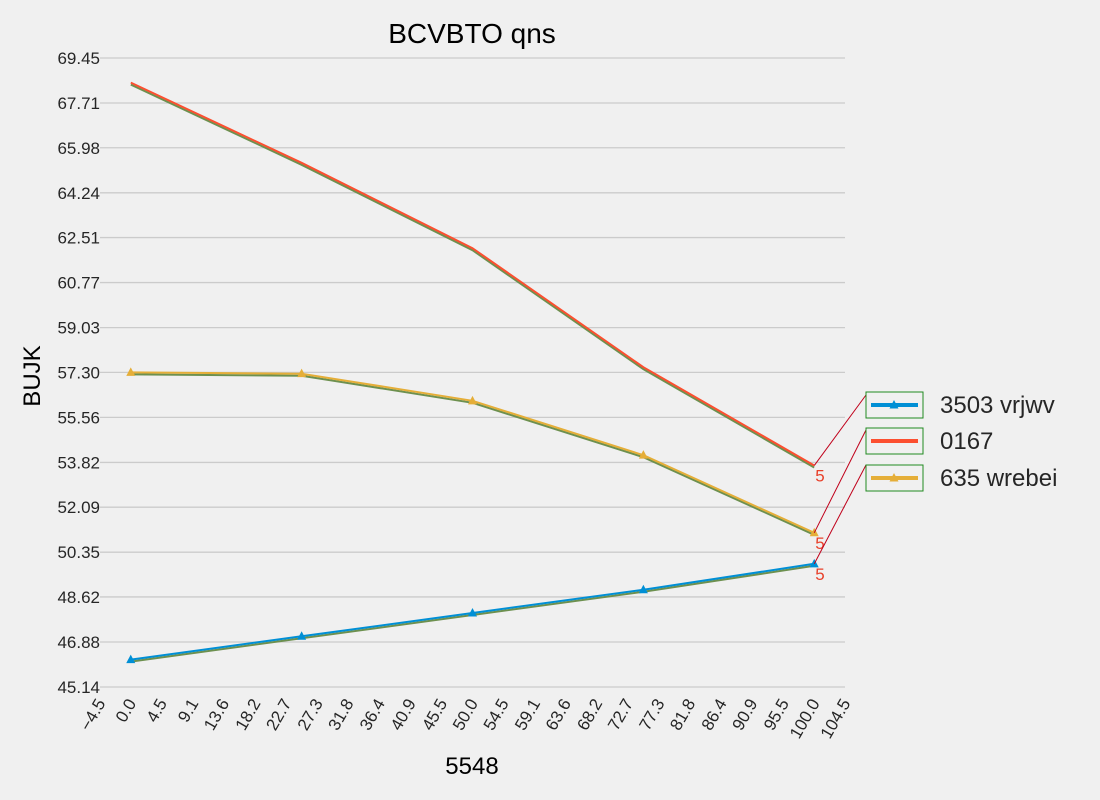 The height and width of the screenshot is (800, 1100). I want to click on x-tick-label: 31.8, so click(341, 715).